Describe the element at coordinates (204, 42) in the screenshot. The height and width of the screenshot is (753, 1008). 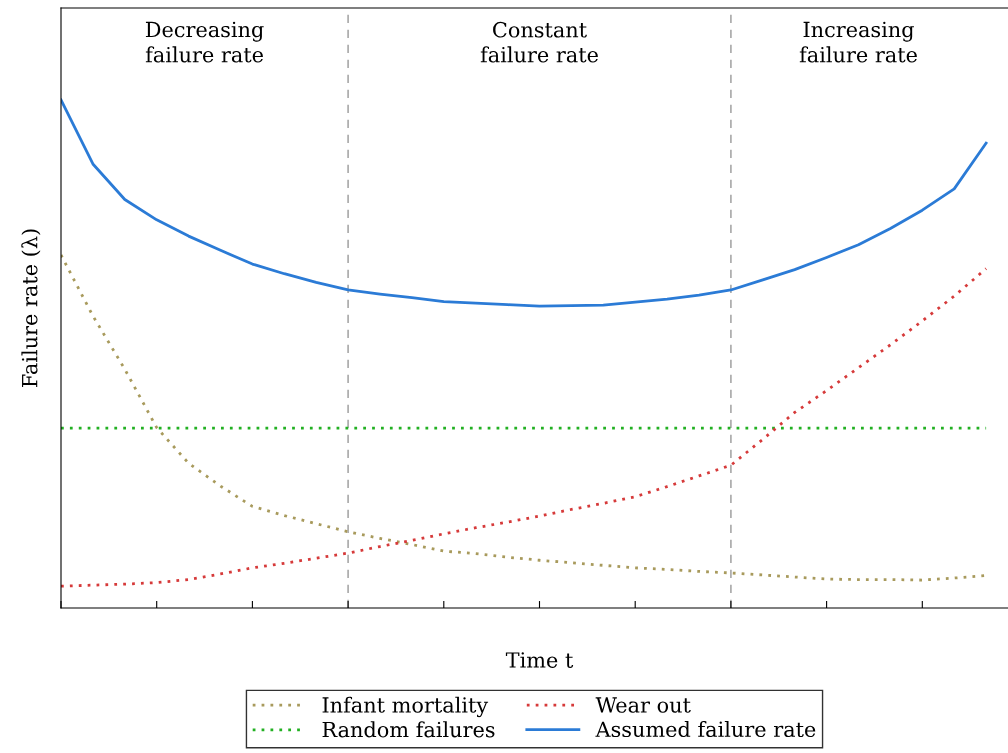
I see `text: Decreasing failure rate` at that location.